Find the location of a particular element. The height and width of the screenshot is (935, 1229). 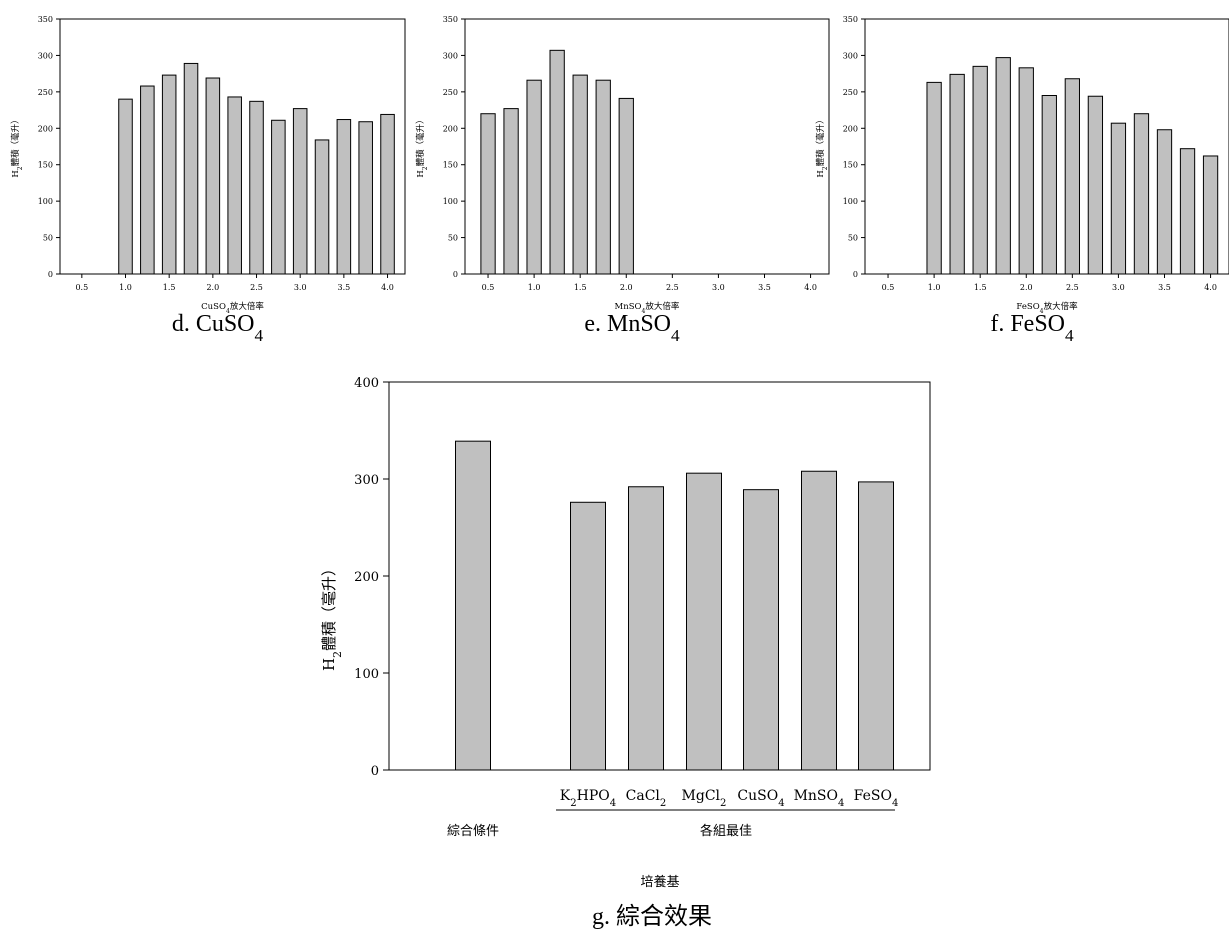

panel-caption: g. 綜合效果 is located at coordinates (652, 916).